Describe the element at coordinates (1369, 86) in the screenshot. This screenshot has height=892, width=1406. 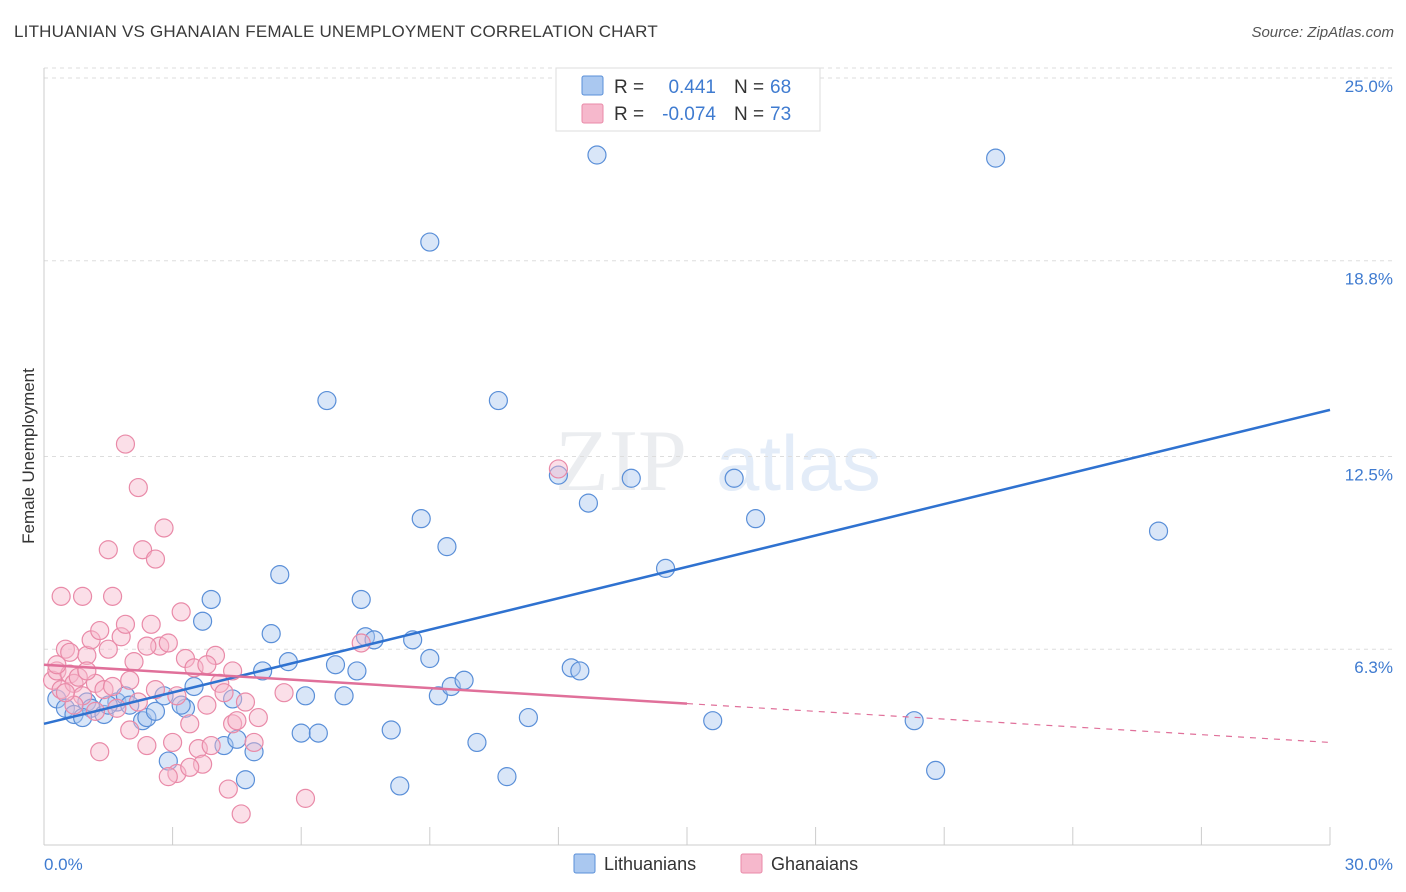
I see `y-tick-label: 25.0%` at that location.